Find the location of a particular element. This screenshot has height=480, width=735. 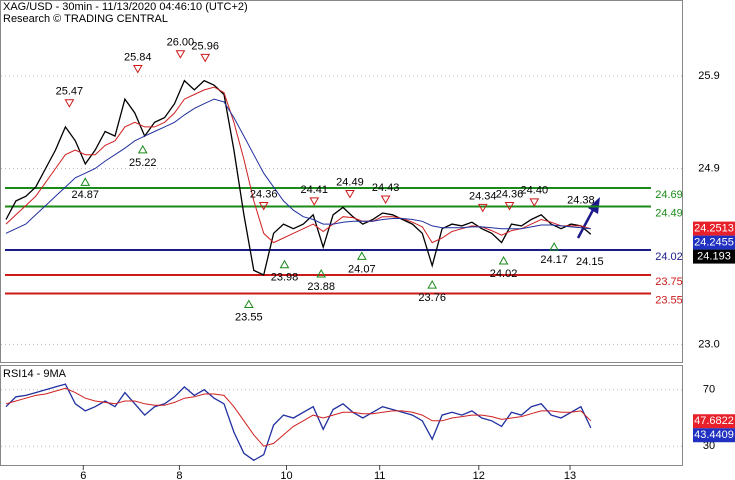

y-tick-label: 25.9 is located at coordinates (708, 76).